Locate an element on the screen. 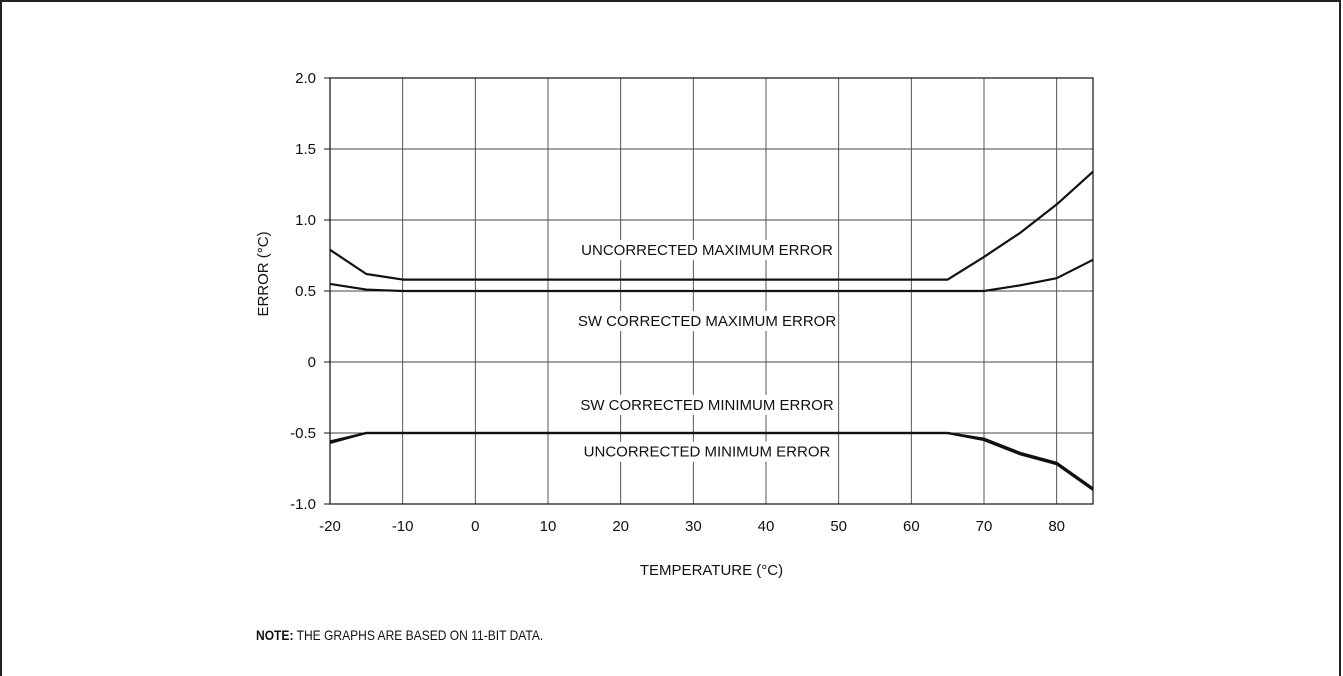 The width and height of the screenshot is (1343, 676). y-tick-label: -0.5 is located at coordinates (303, 433).